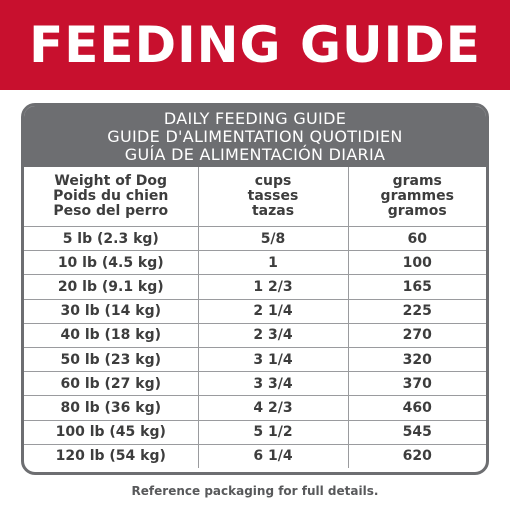 Image resolution: width=510 pixels, height=510 pixels. I want to click on header-grams: grams grammes gramos, so click(417, 197).